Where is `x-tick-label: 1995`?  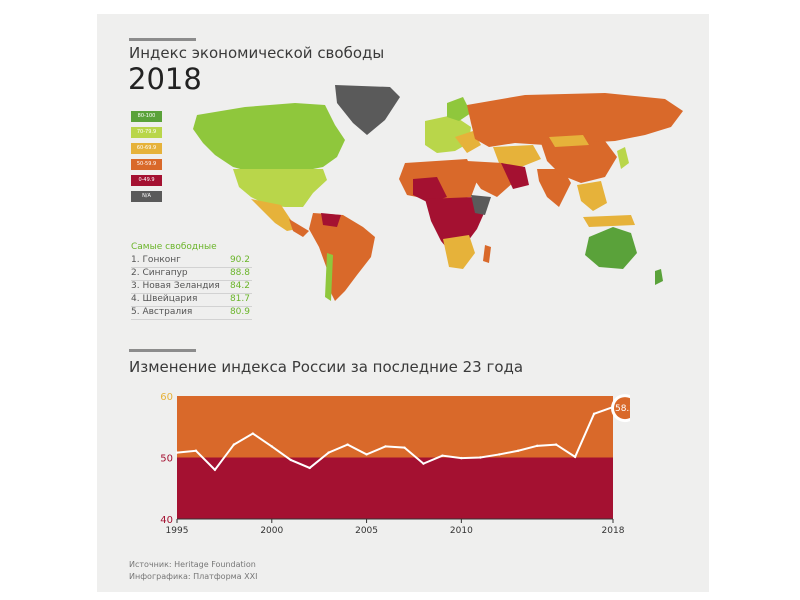 x-tick-label: 1995 is located at coordinates (177, 531).